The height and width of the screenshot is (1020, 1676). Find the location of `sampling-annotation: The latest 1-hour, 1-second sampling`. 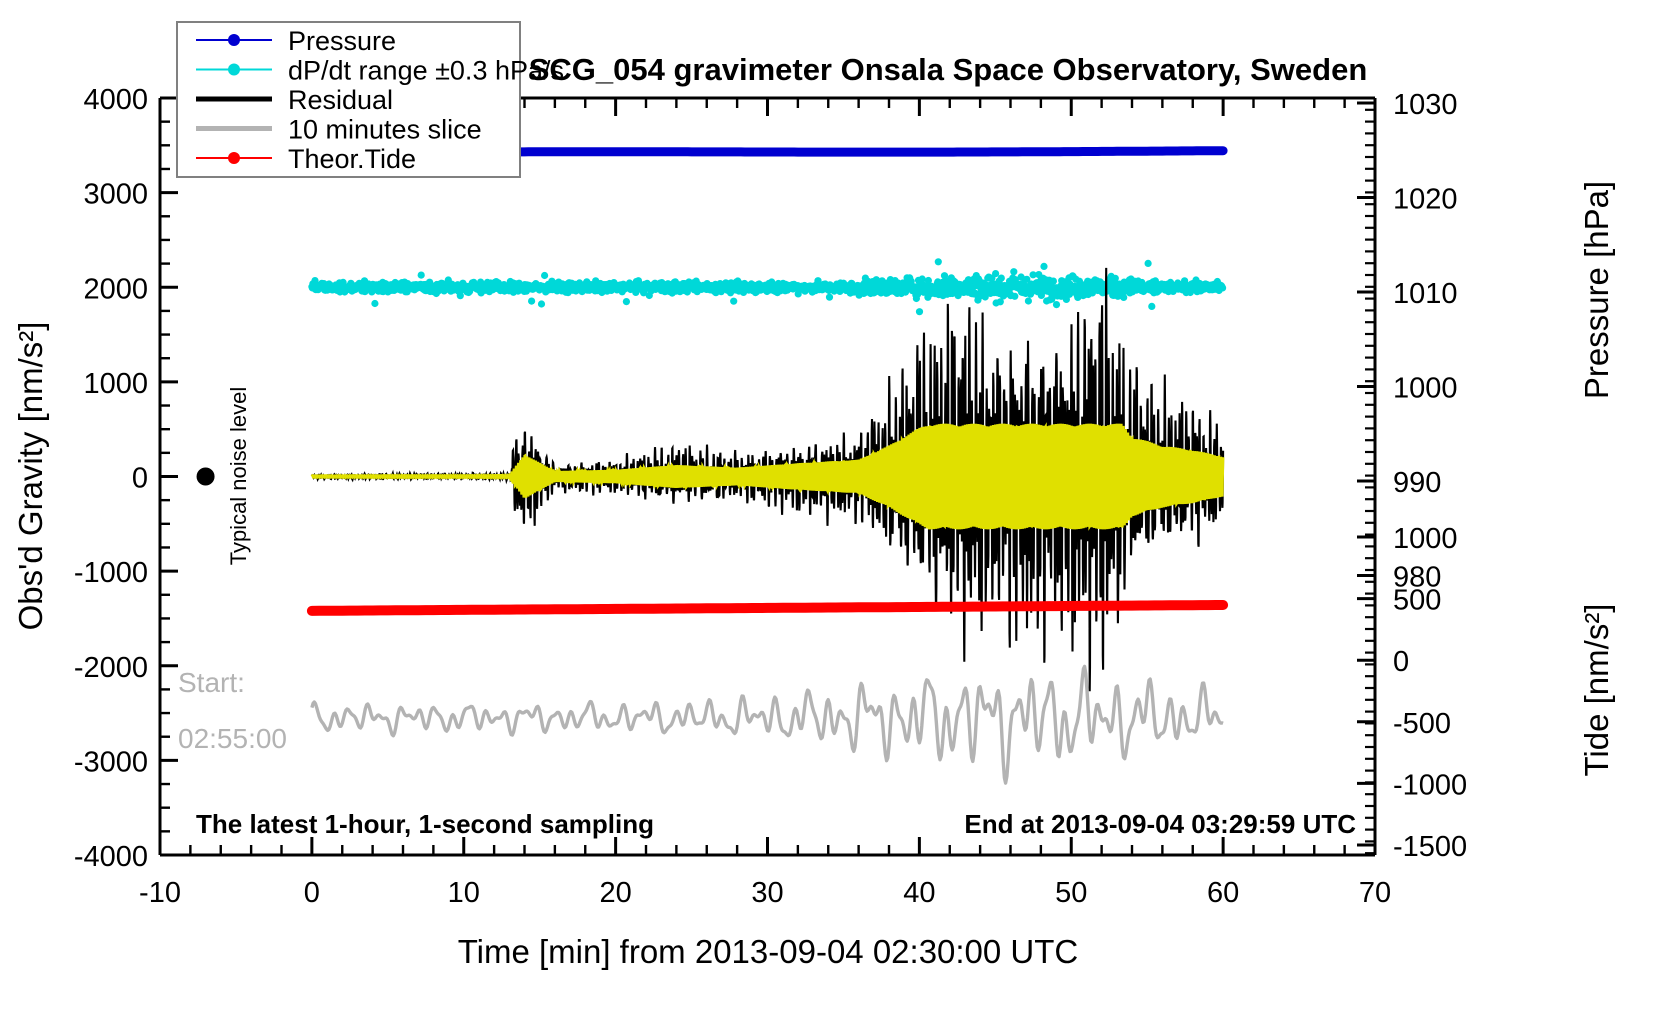

sampling-annotation: The latest 1-hour, 1-second sampling is located at coordinates (425, 824).